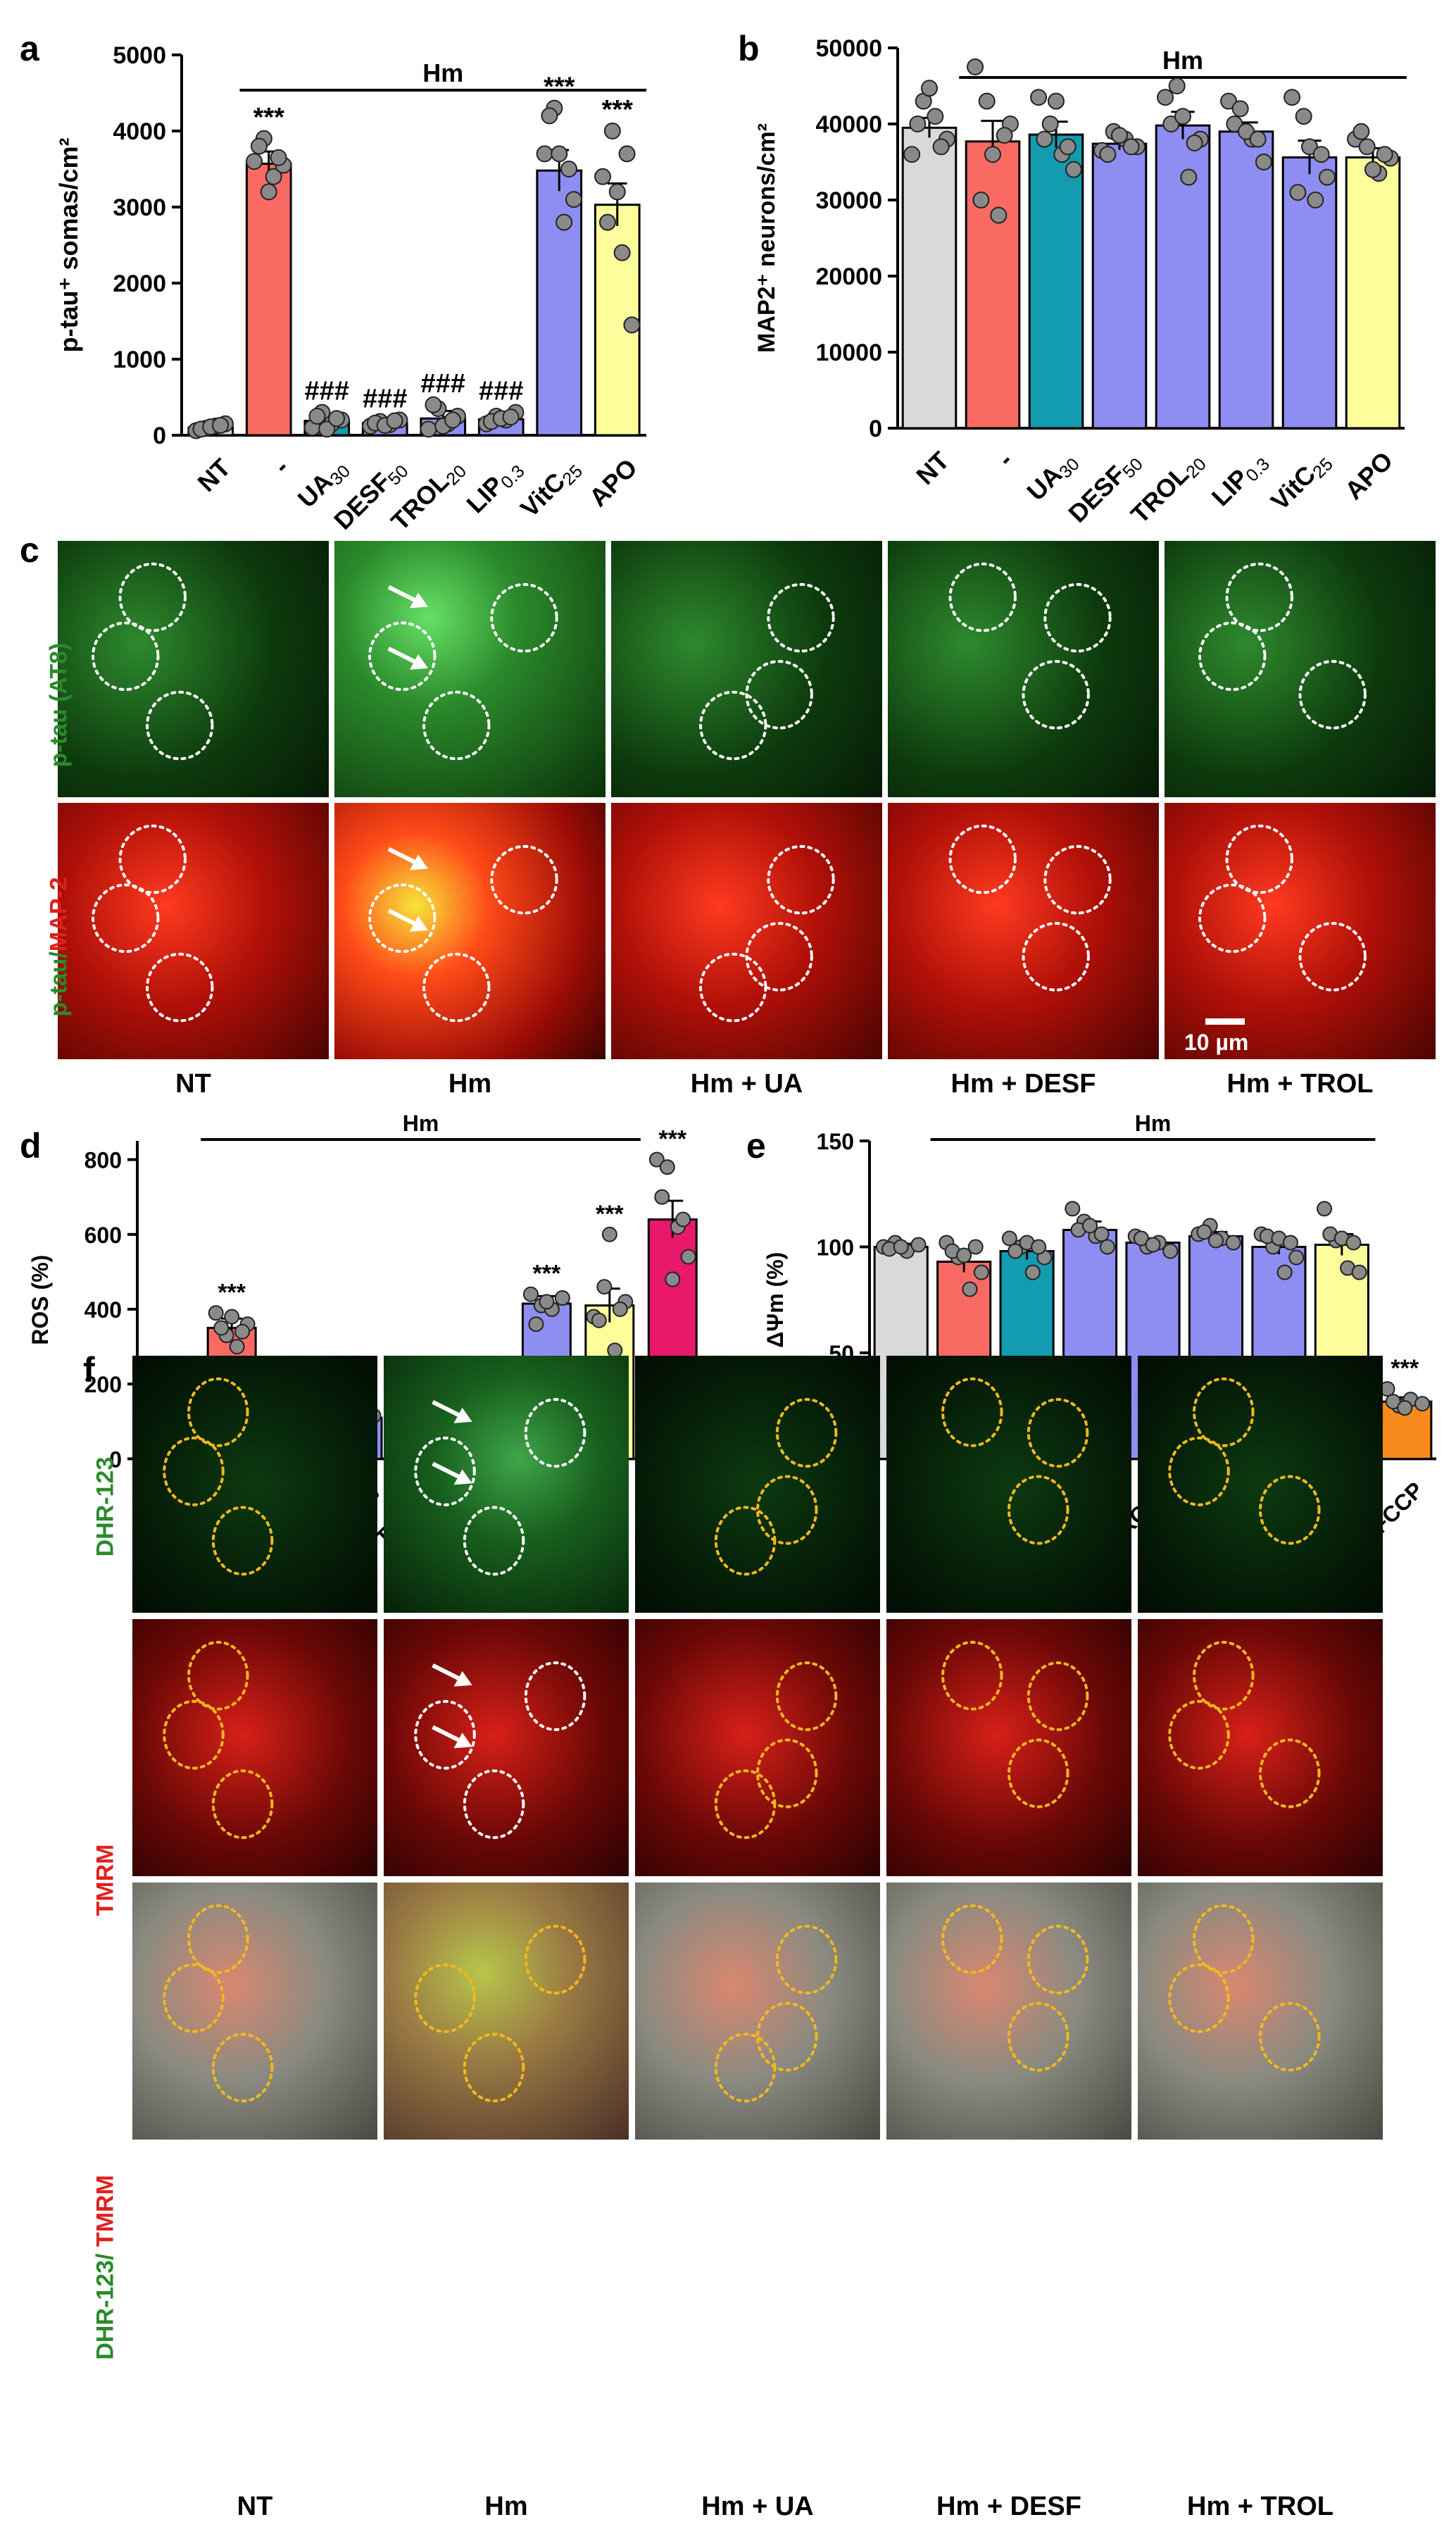  What do you see at coordinates (218, 1476) in the screenshot?
I see `tile-f-outlines-r0-c0` at bounding box center [218, 1476].